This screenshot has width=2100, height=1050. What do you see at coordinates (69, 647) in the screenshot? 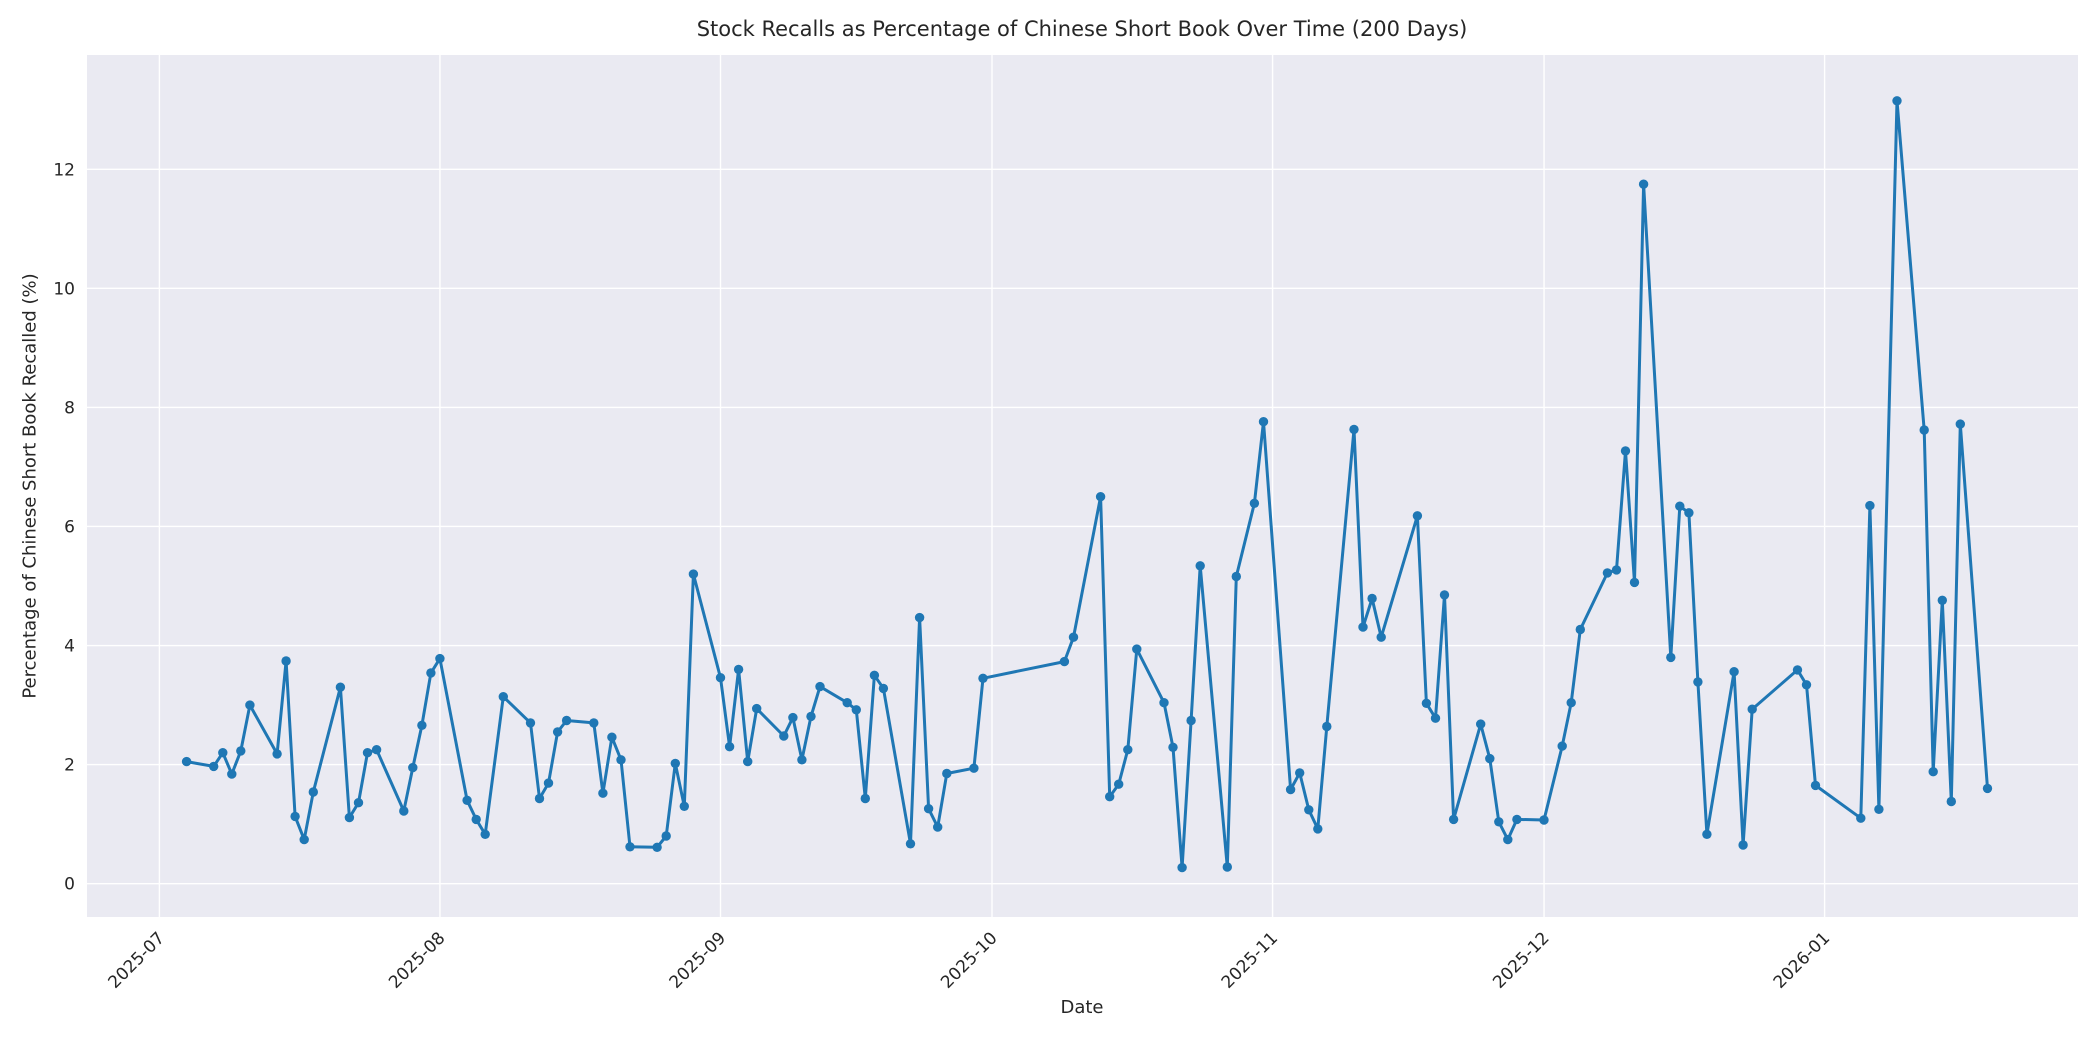
I see `y-tick-label: 4` at bounding box center [69, 647].